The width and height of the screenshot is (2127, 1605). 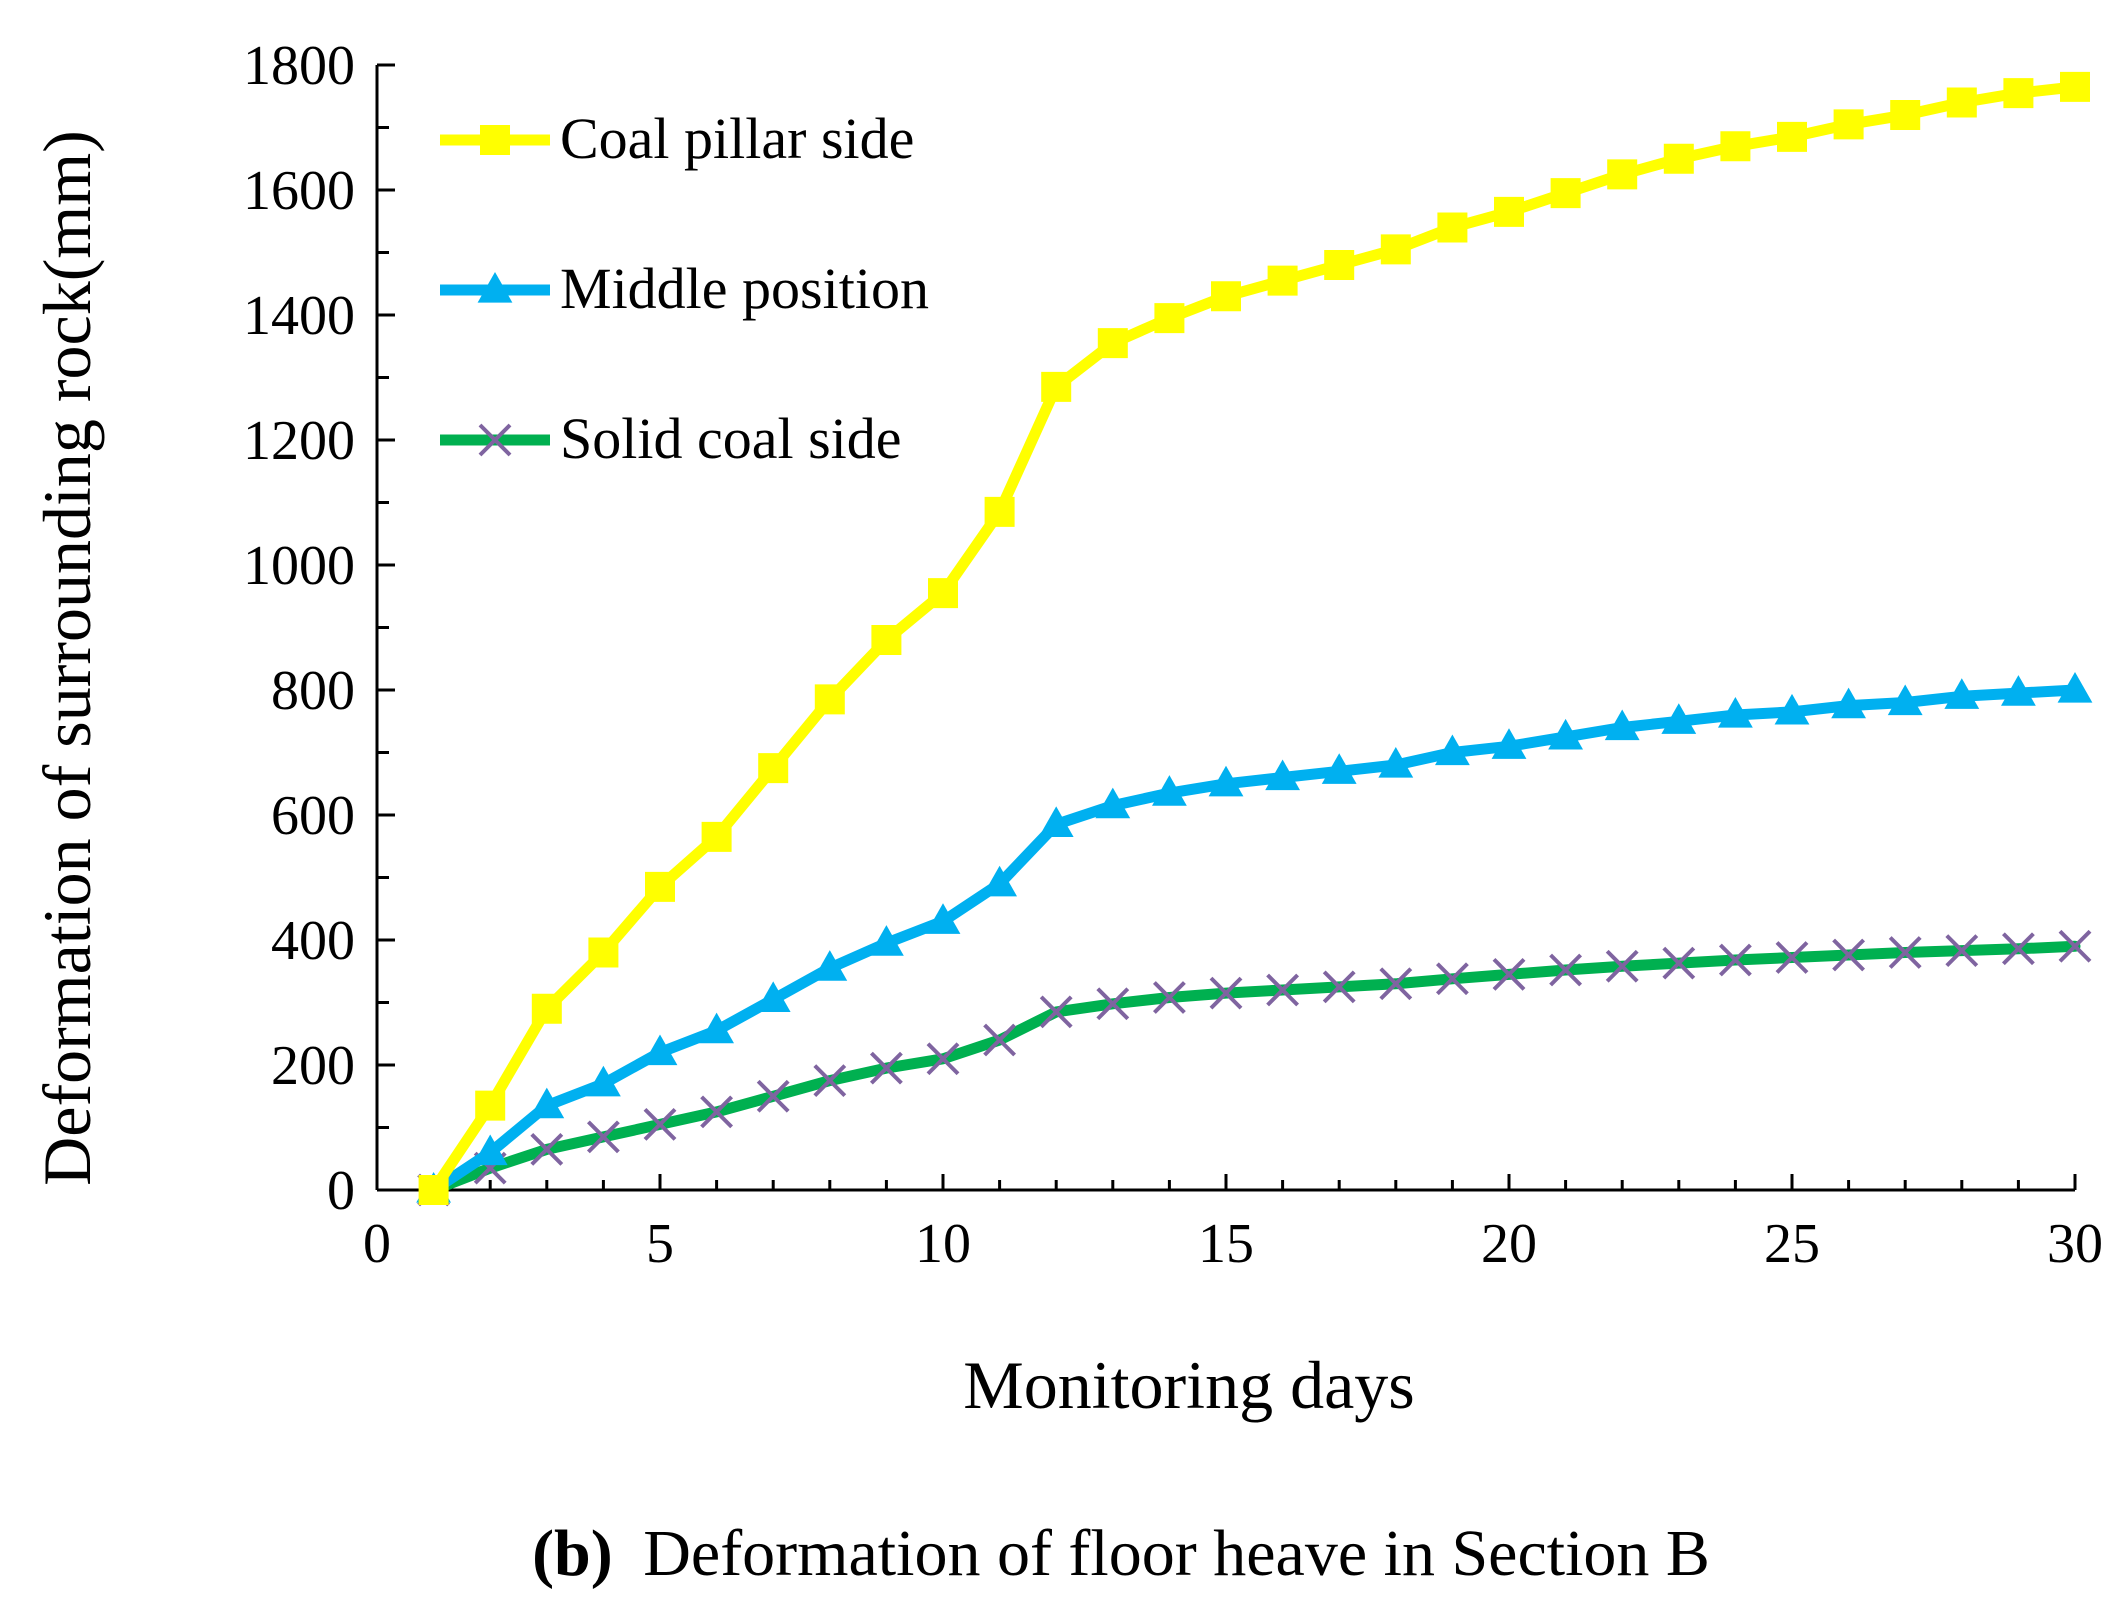 I want to click on legend-entry: Solid coal side, so click(x=671, y=438).